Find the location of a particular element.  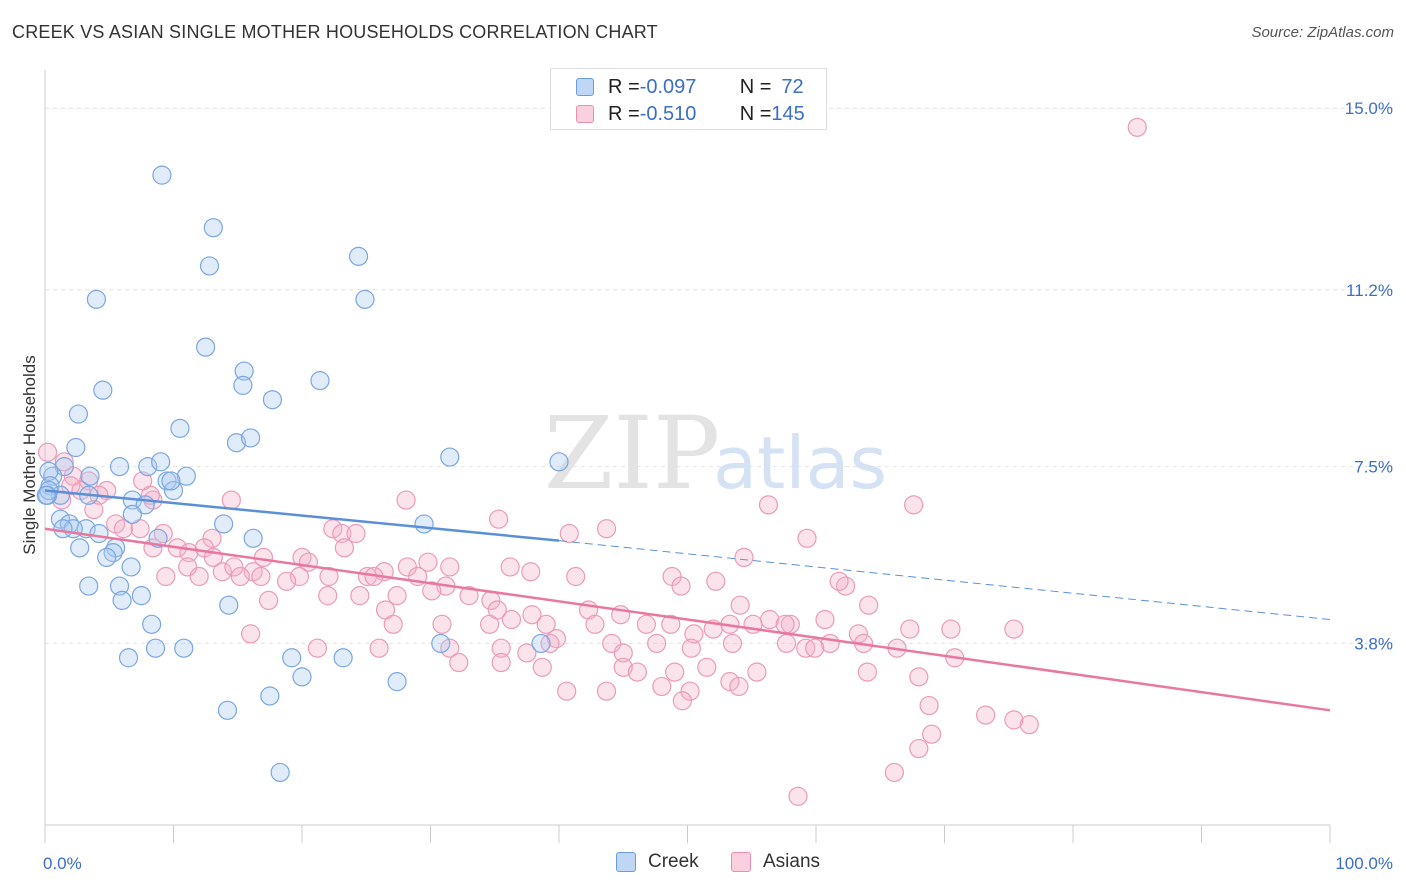

legend-r-value: -0.510 is located at coordinates (668, 113).